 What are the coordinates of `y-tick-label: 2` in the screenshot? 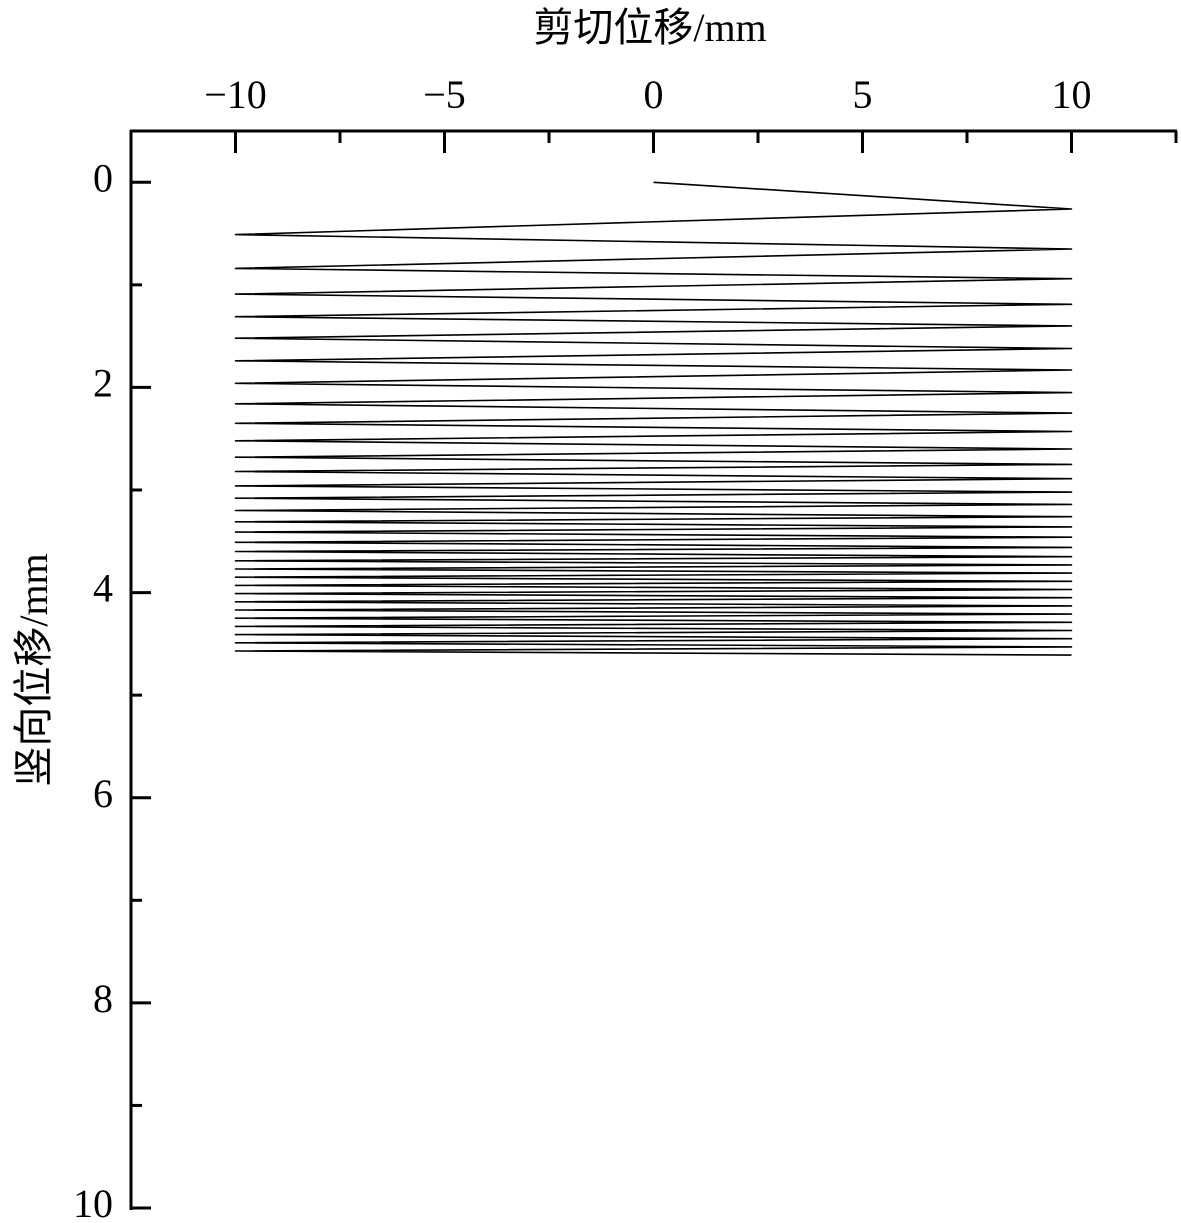 It's located at (103, 383).